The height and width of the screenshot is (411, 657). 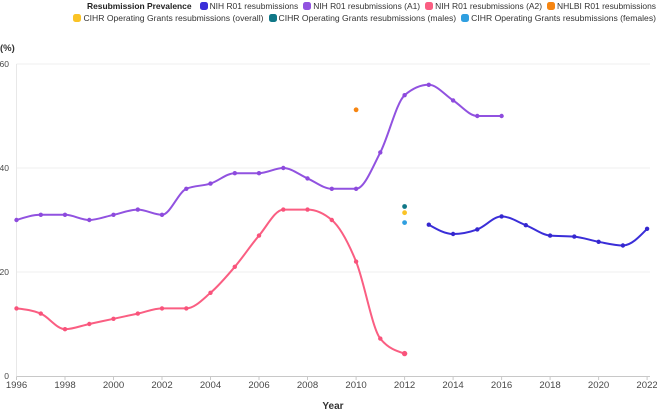 I want to click on svg-text: 2002, so click(x=161, y=385).